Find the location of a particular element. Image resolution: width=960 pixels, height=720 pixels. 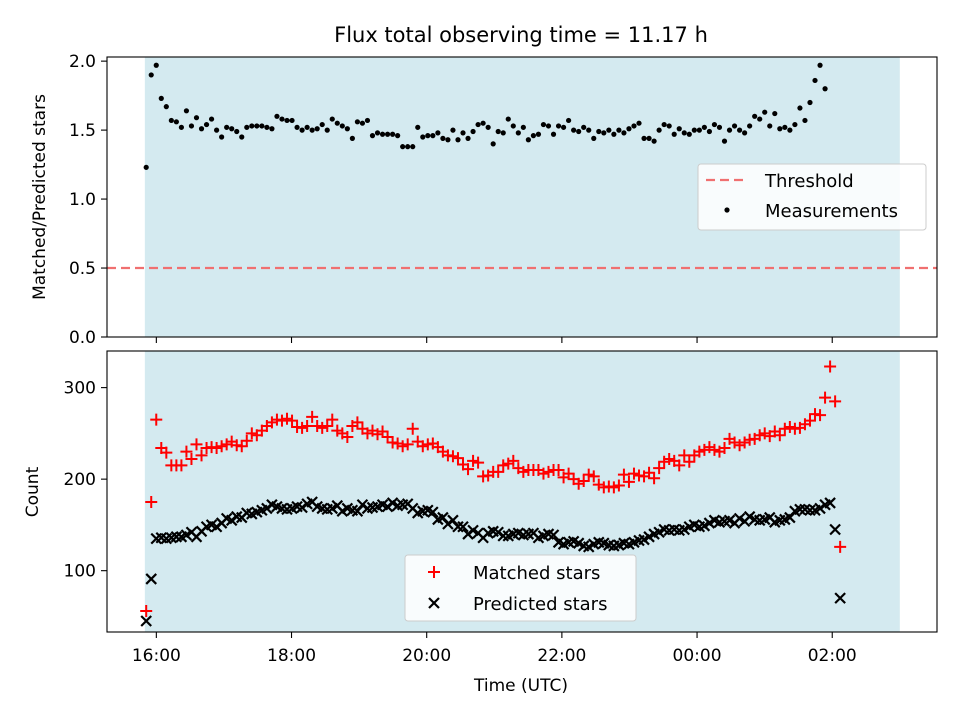

legend-measurements-label: Measurements is located at coordinates (831, 211).